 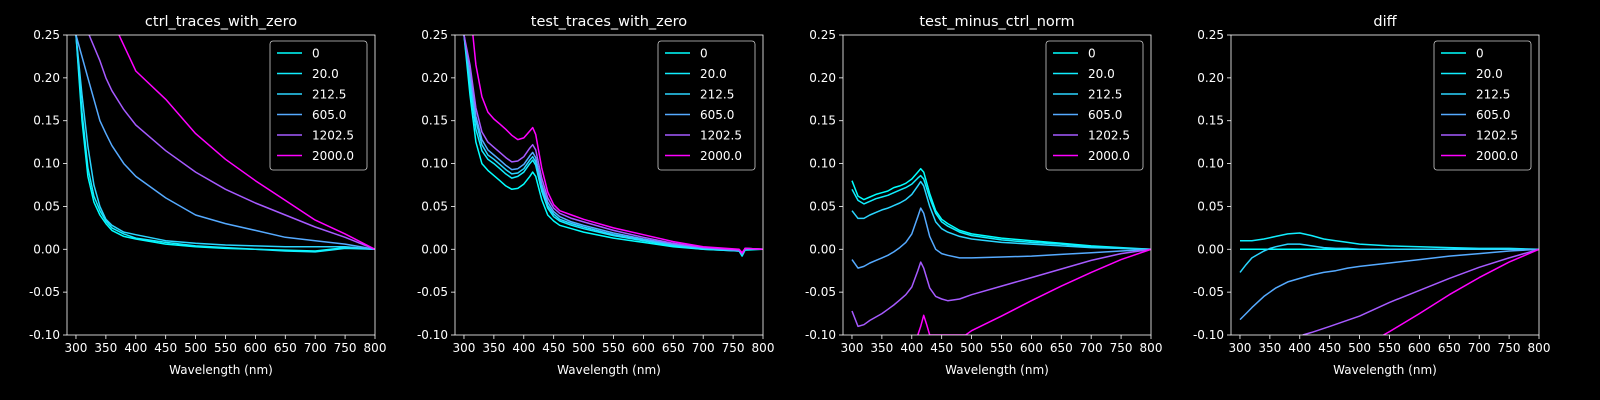 I want to click on chart-title: test_minus_ctrl_norm, so click(x=996, y=22).